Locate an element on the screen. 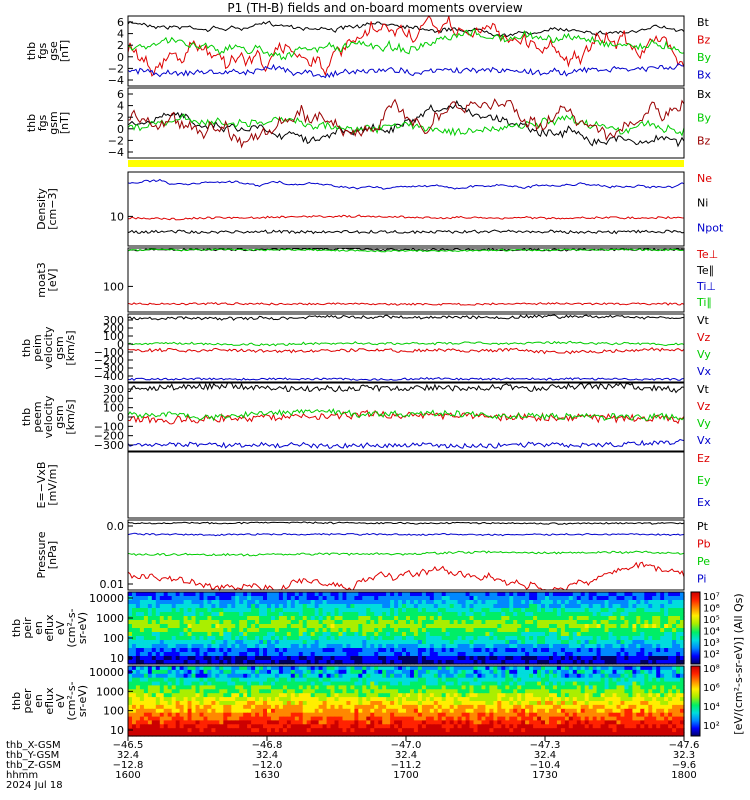  y-tick-label: 200 is located at coordinates (113, 398).